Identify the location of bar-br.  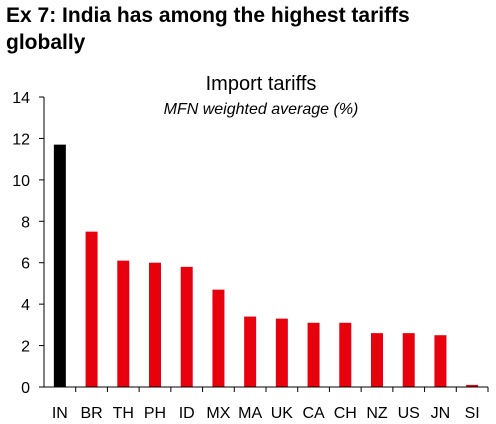
(91, 309).